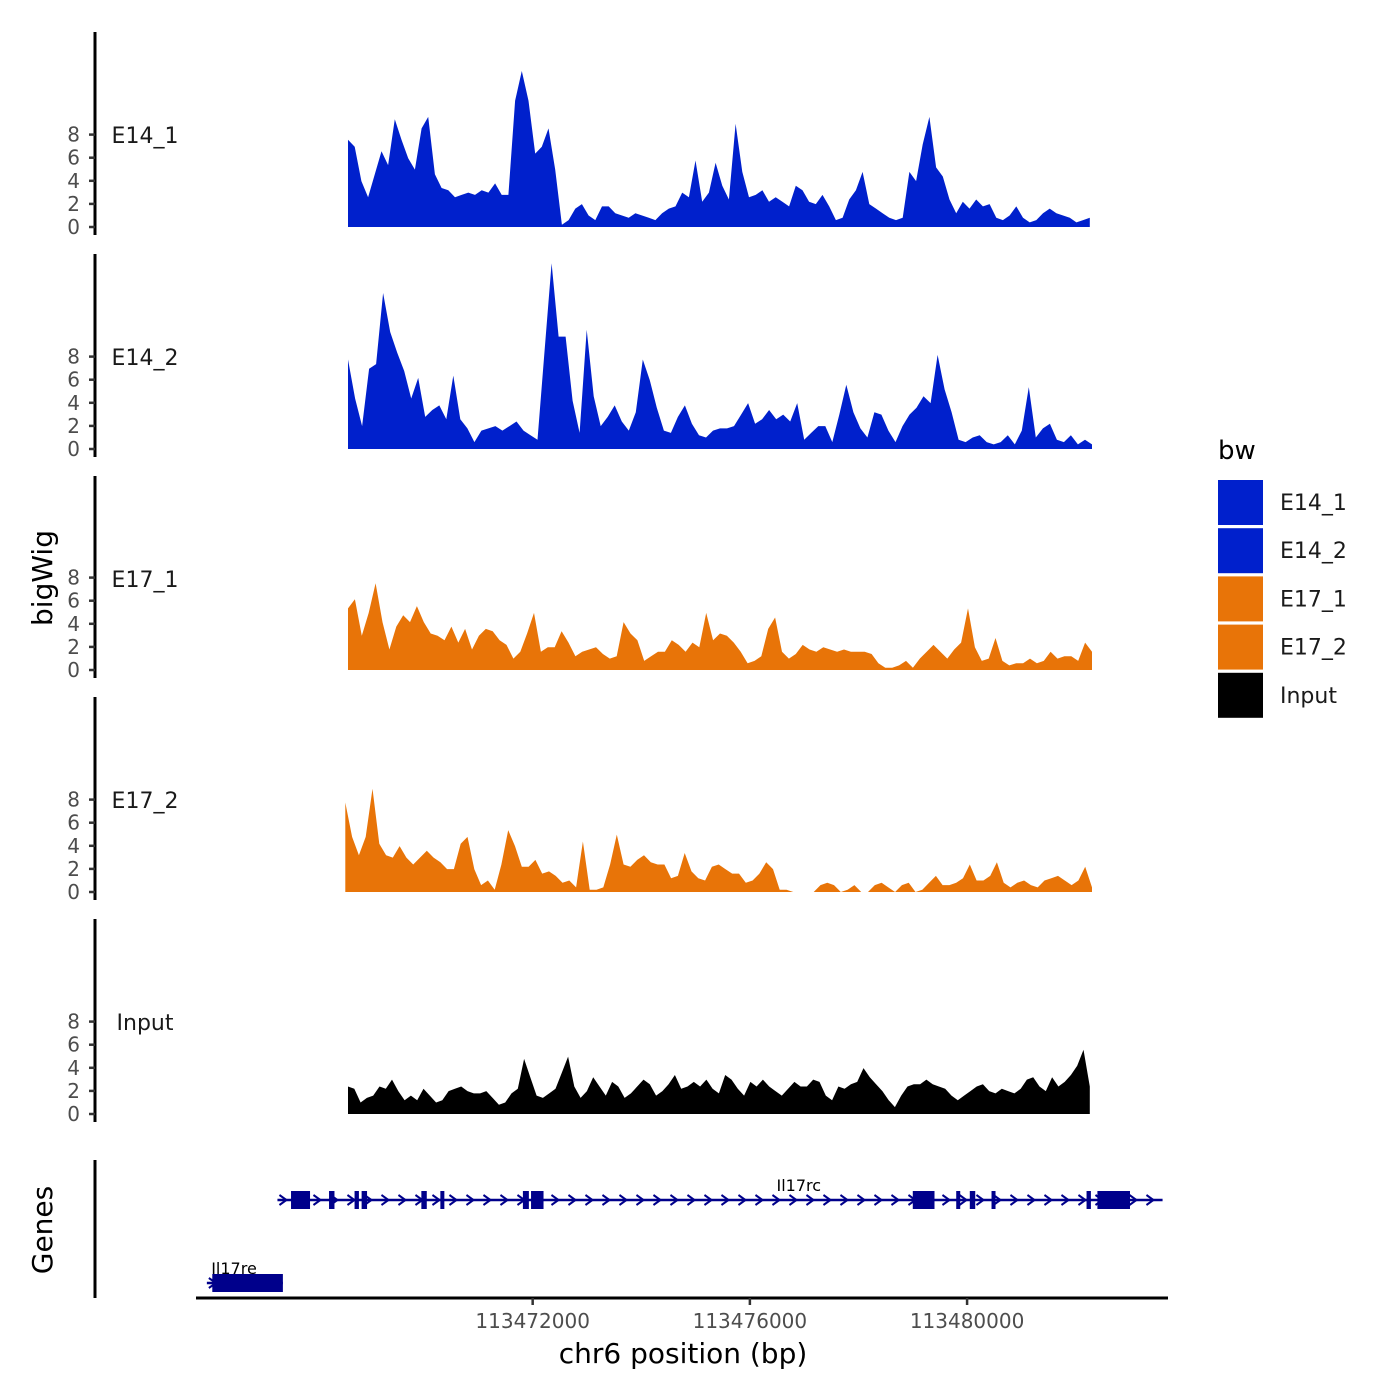 Image resolution: width=1400 pixels, height=1400 pixels. Describe the element at coordinates (682, 1314) in the screenshot. I see `x-axis: 113472000 113476000 113480000` at that location.